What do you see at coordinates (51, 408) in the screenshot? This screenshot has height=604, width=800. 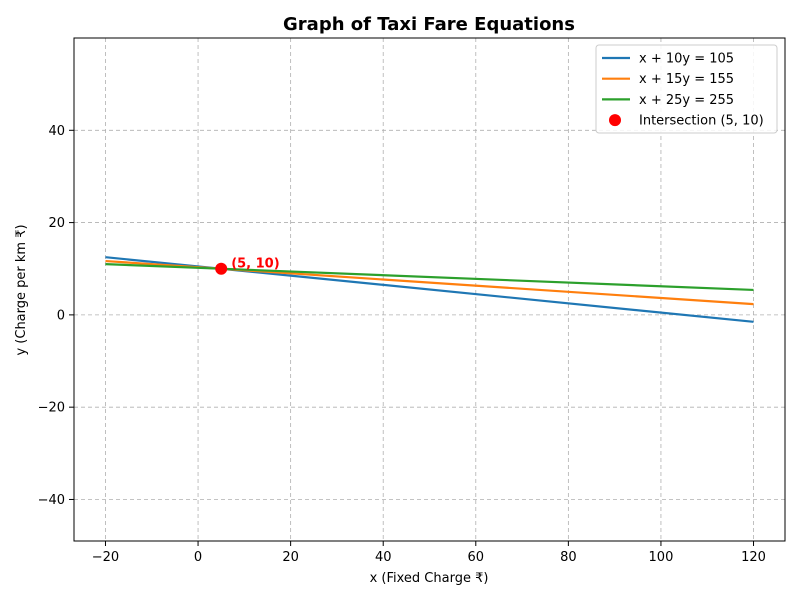 I see `y-tick-label: −20` at bounding box center [51, 408].